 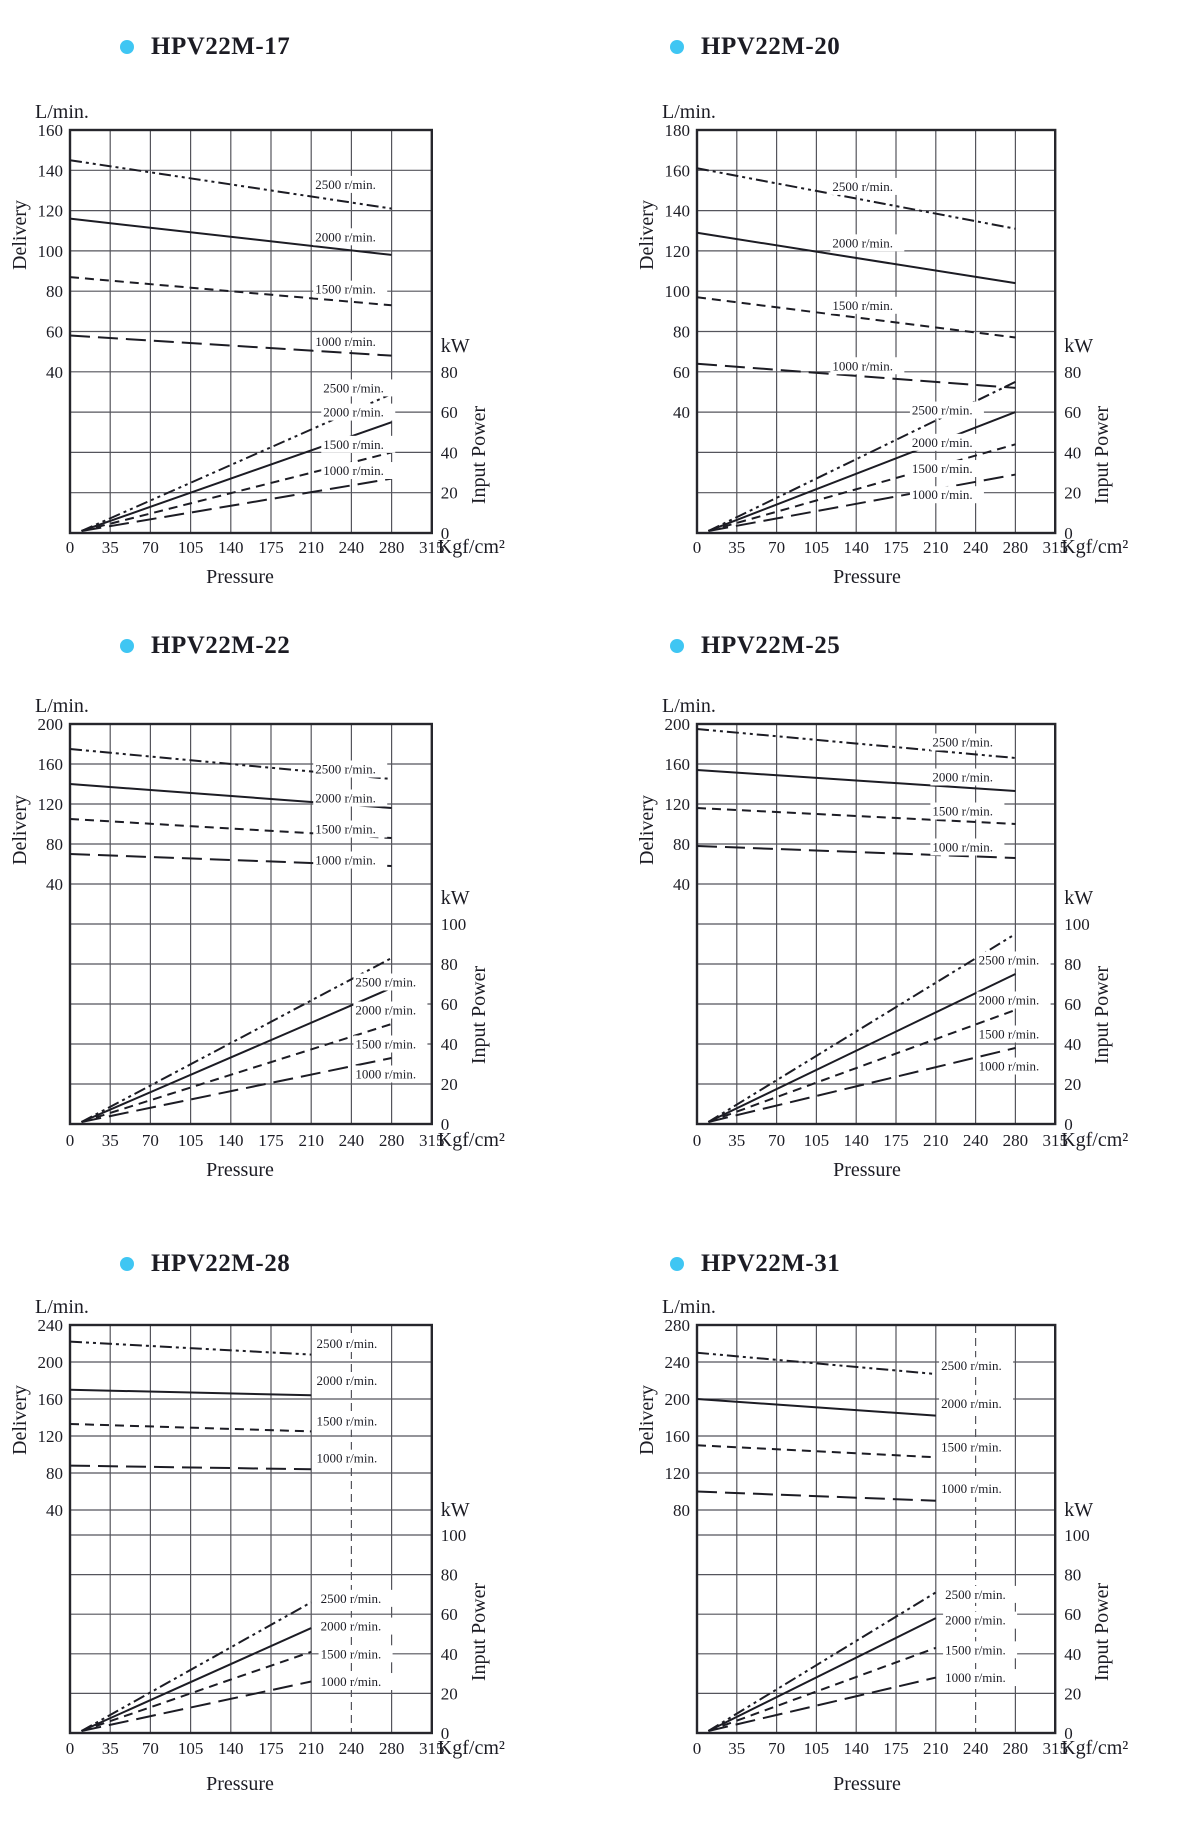 I want to click on power-axis-label: Input Power, so click(x=1102, y=1015).